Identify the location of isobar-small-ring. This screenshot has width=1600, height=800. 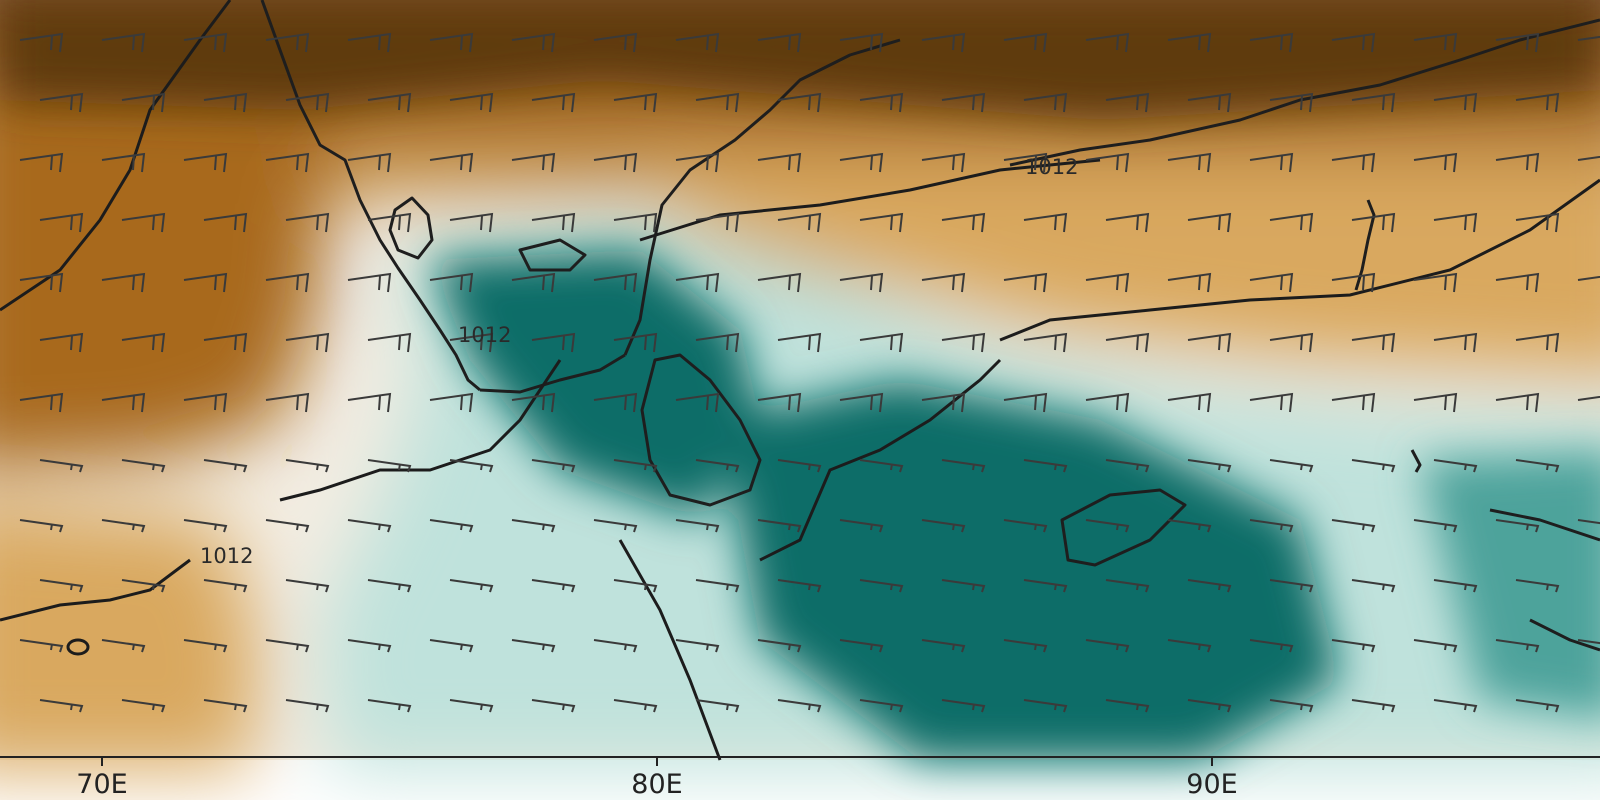
(78, 647).